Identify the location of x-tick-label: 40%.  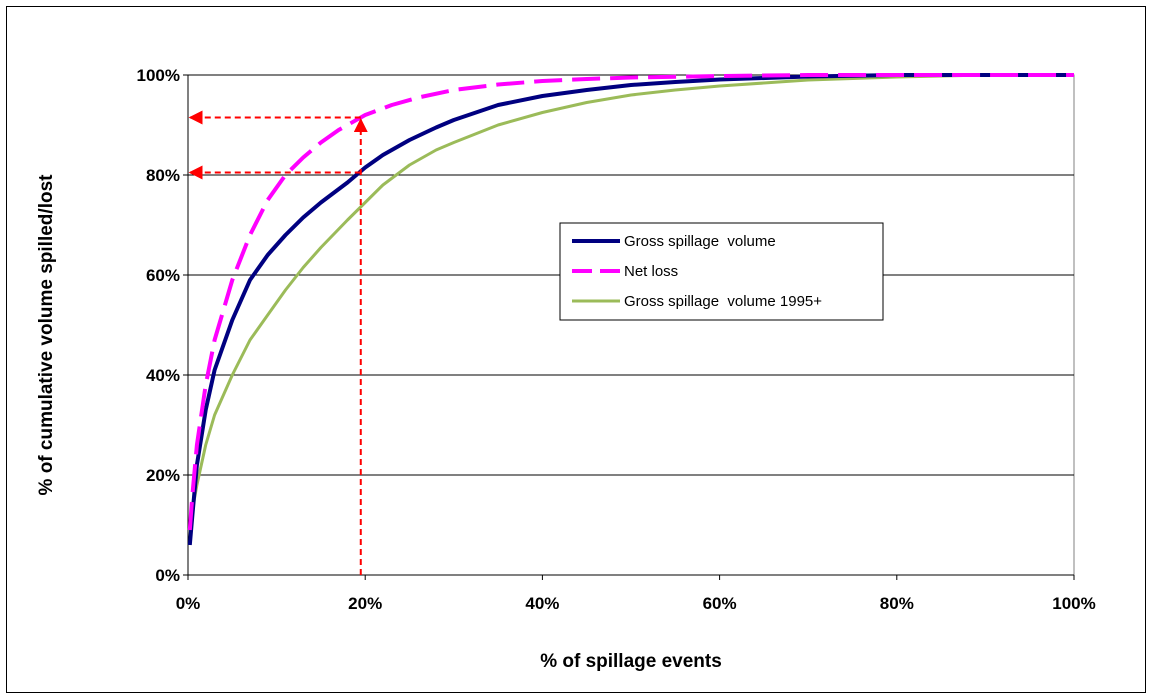
(542, 603).